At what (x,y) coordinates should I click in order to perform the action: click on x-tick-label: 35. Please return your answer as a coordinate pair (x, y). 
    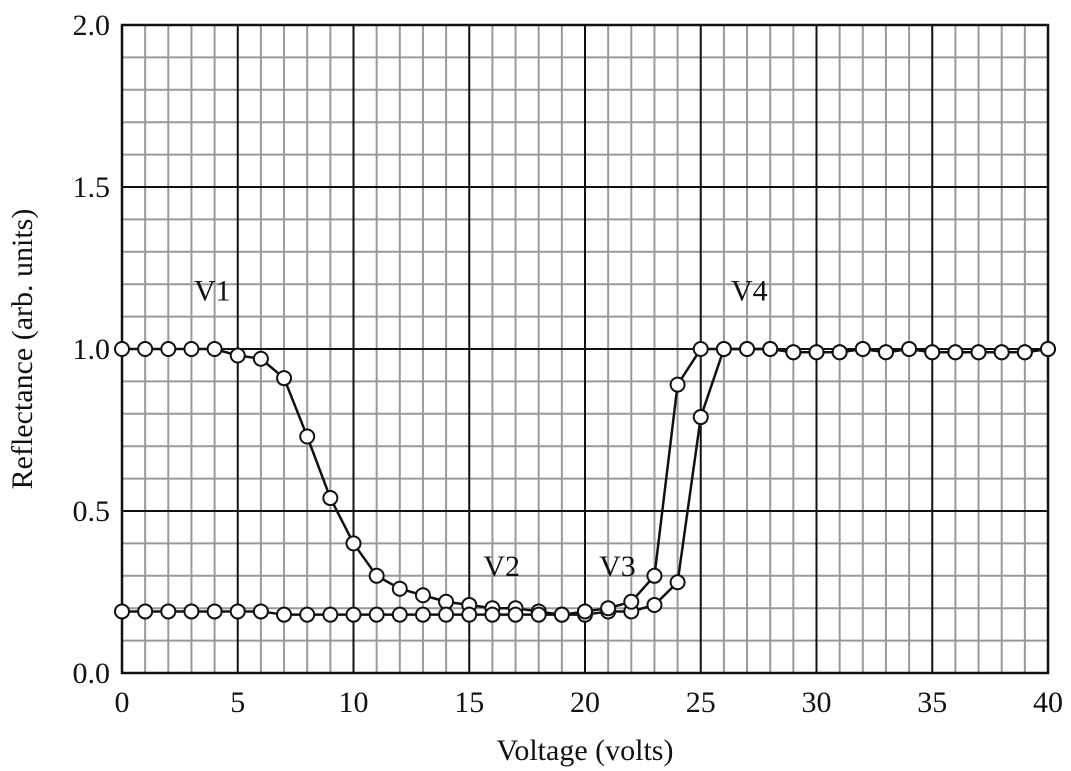
    Looking at the image, I should click on (932, 702).